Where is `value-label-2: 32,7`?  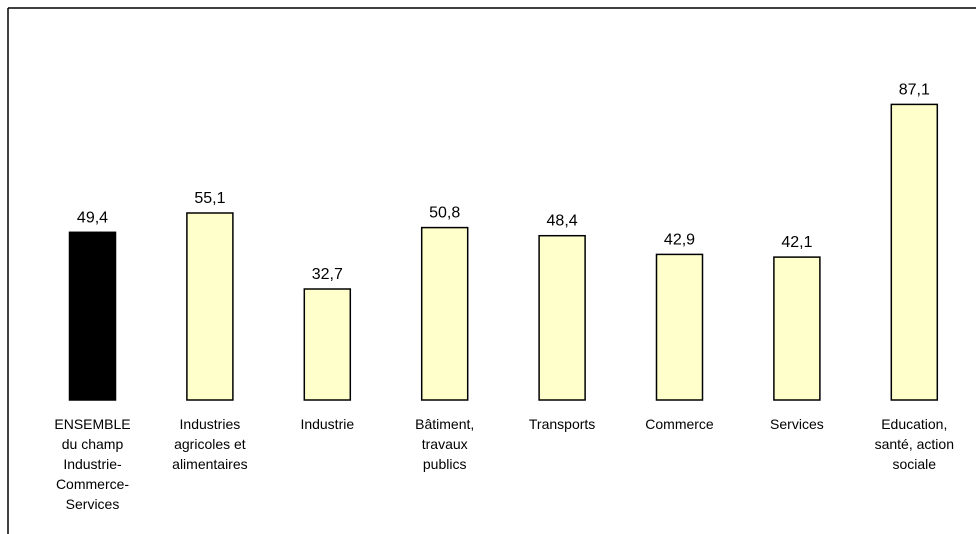 value-label-2: 32,7 is located at coordinates (327, 274).